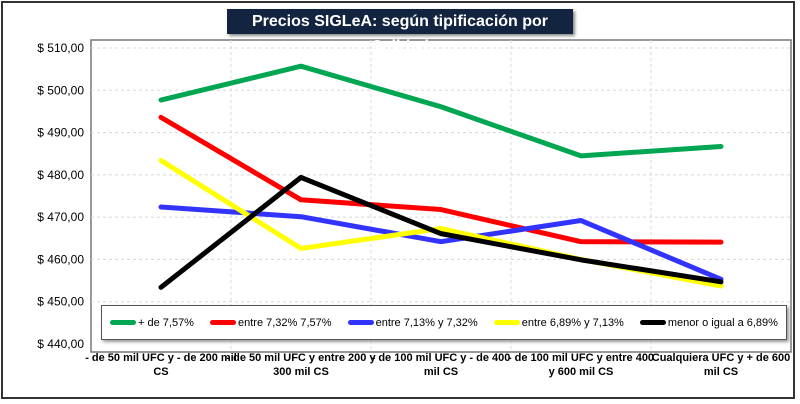 This screenshot has height=404, width=800. What do you see at coordinates (301, 372) in the screenshot?
I see `x-tick-label: 300 mil CS` at bounding box center [301, 372].